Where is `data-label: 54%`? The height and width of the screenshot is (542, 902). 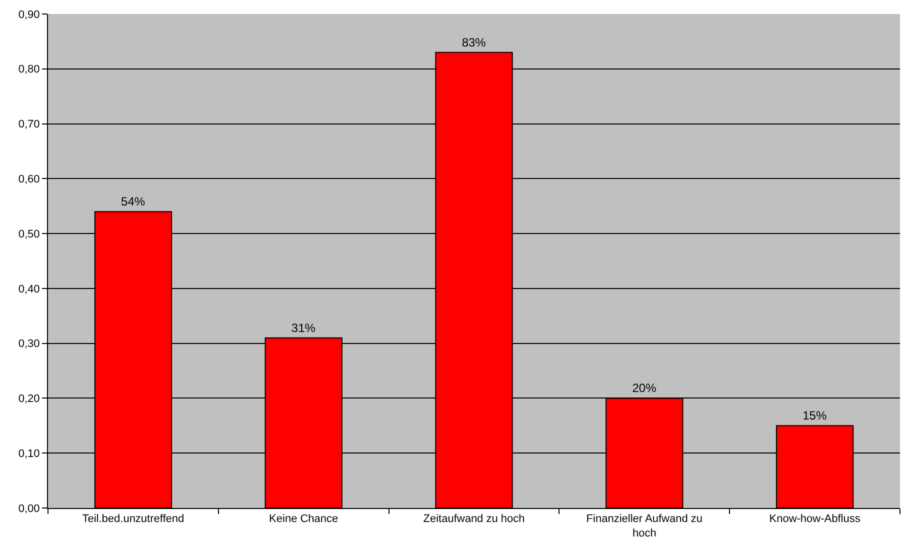 data-label: 54% is located at coordinates (133, 201).